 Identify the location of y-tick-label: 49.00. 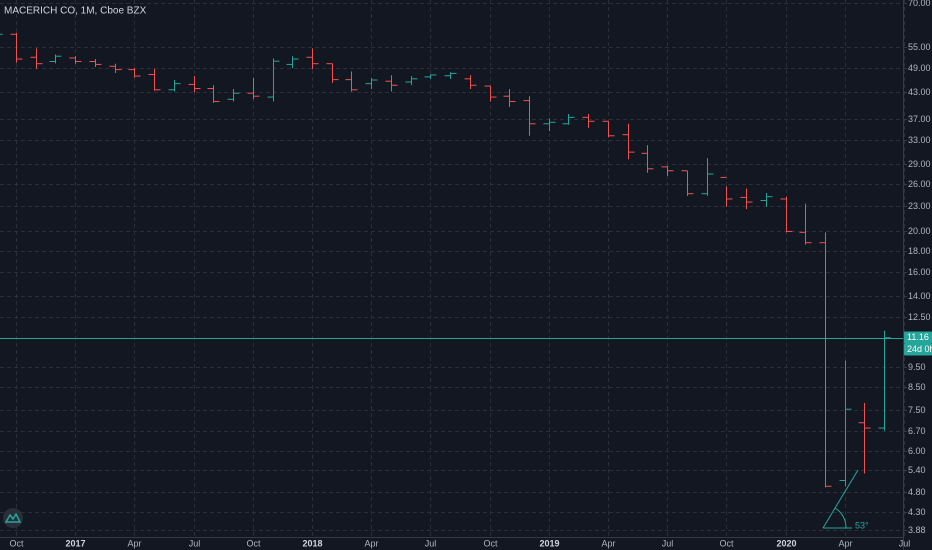
(919, 68).